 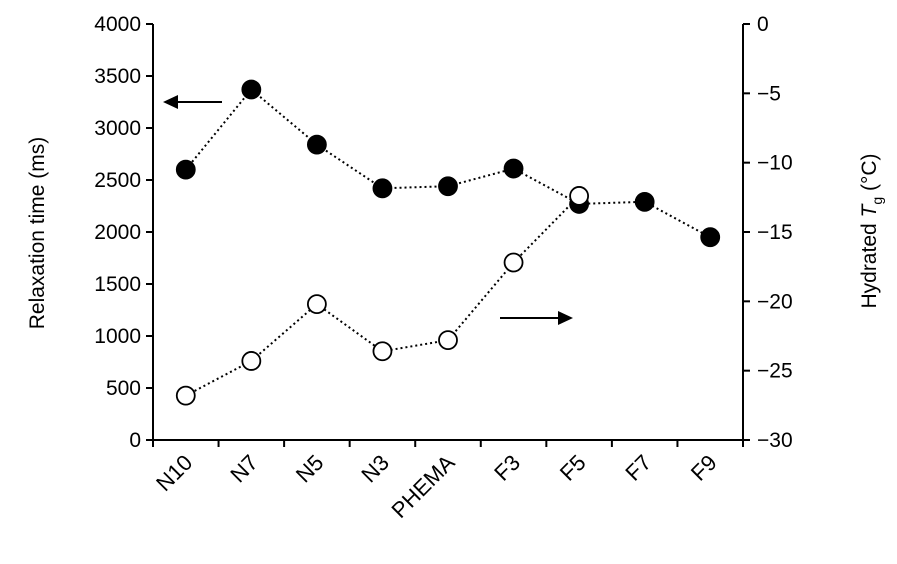 I want to click on right-tick-label: −10, so click(x=775, y=163).